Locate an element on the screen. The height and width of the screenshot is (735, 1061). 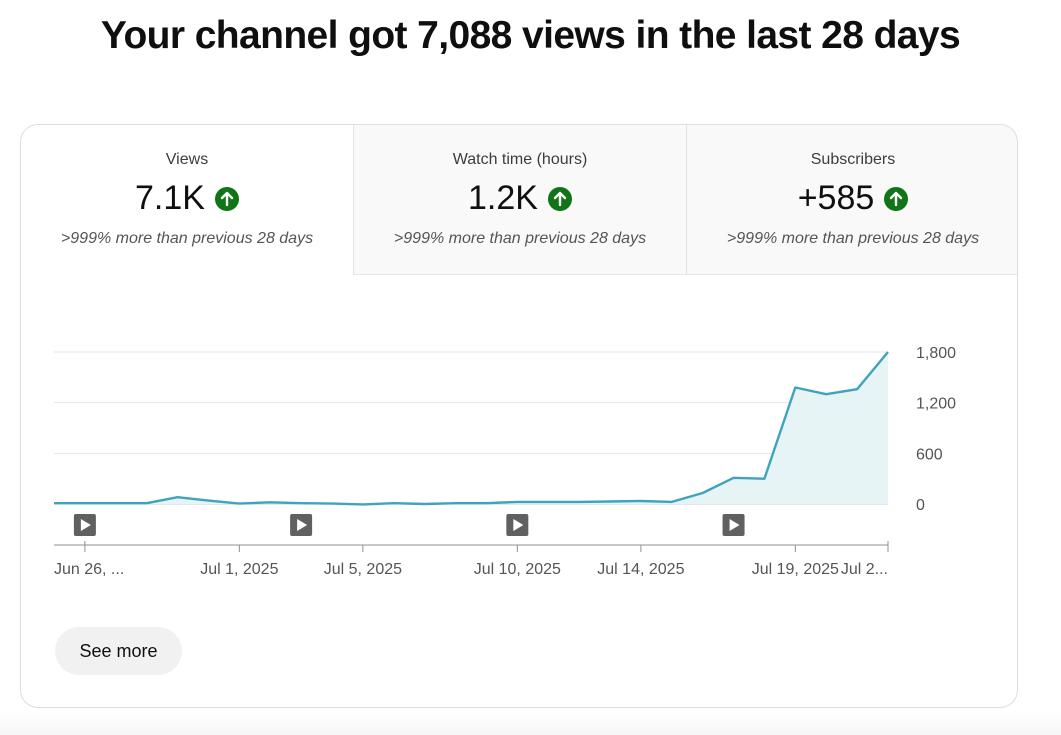
x-tick-label: Jul 1, 2025 is located at coordinates (239, 569).